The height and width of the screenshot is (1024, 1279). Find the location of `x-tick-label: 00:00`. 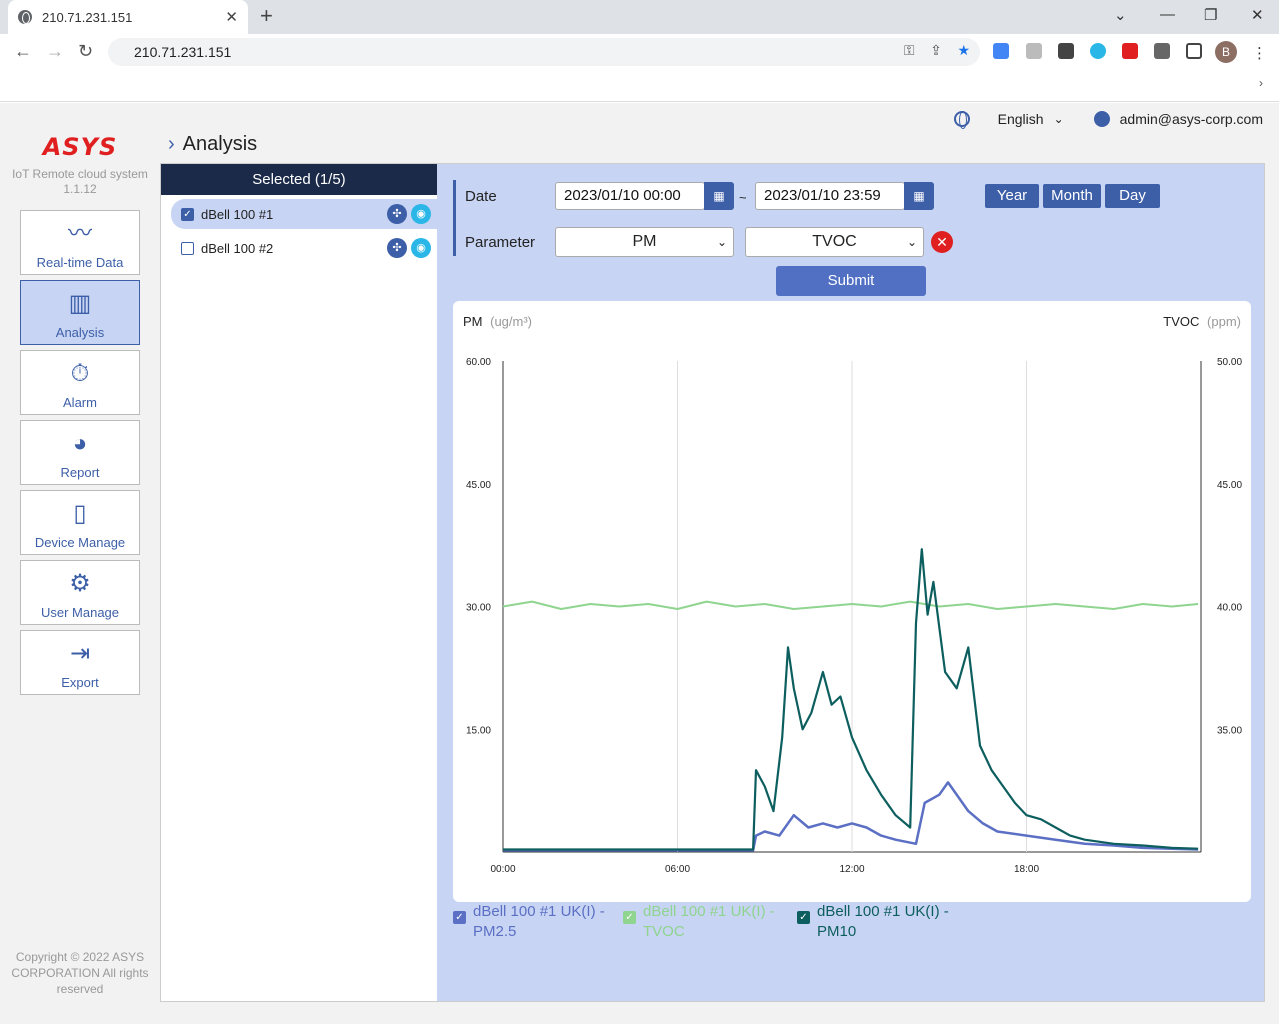

x-tick-label: 00:00 is located at coordinates (502, 869).